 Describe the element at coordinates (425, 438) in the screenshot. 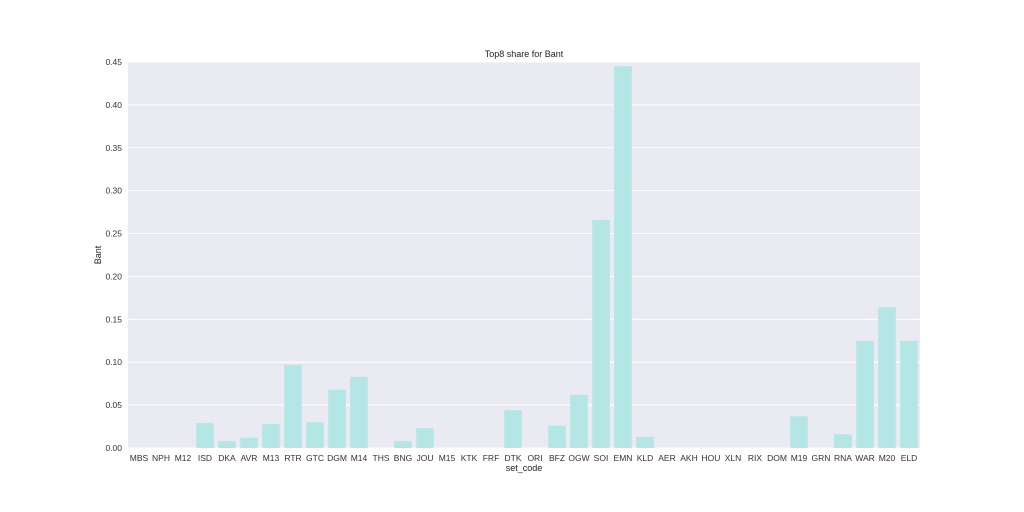

I see `bar-jou` at that location.